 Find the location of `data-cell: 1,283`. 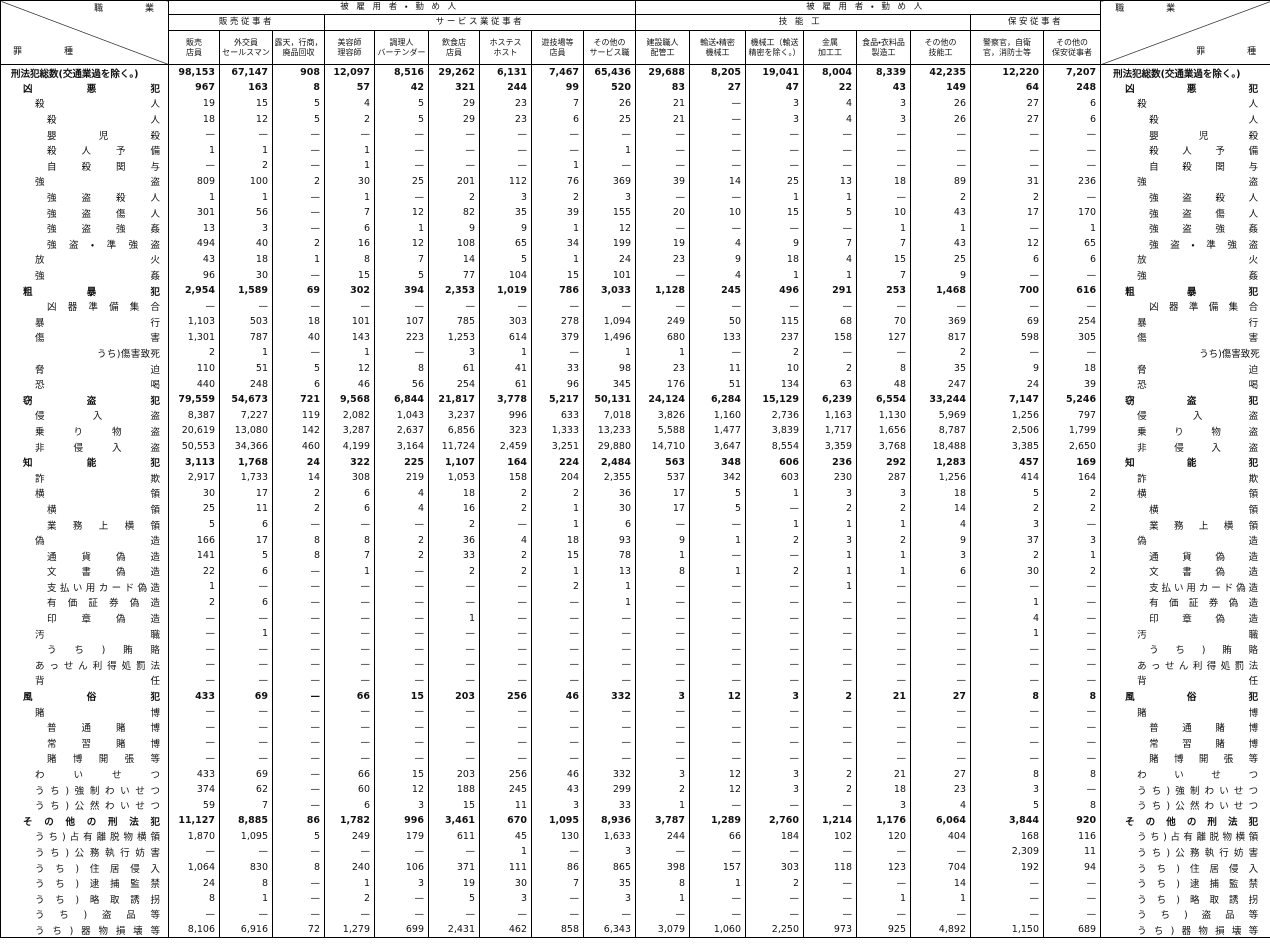

data-cell: 1,283 is located at coordinates (940, 462).